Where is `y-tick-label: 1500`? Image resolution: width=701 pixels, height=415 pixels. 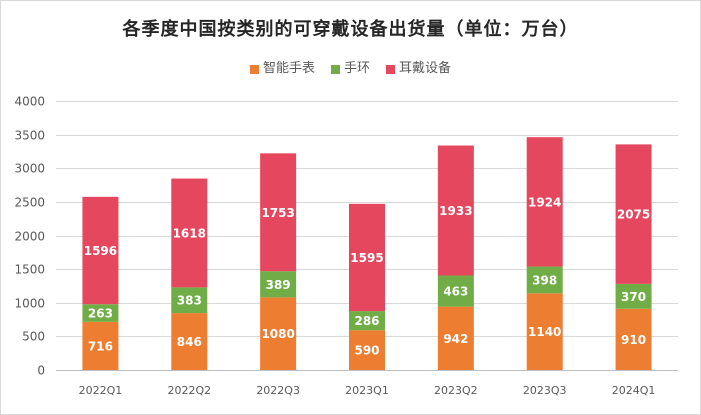 y-tick-label: 1500 is located at coordinates (29, 270).